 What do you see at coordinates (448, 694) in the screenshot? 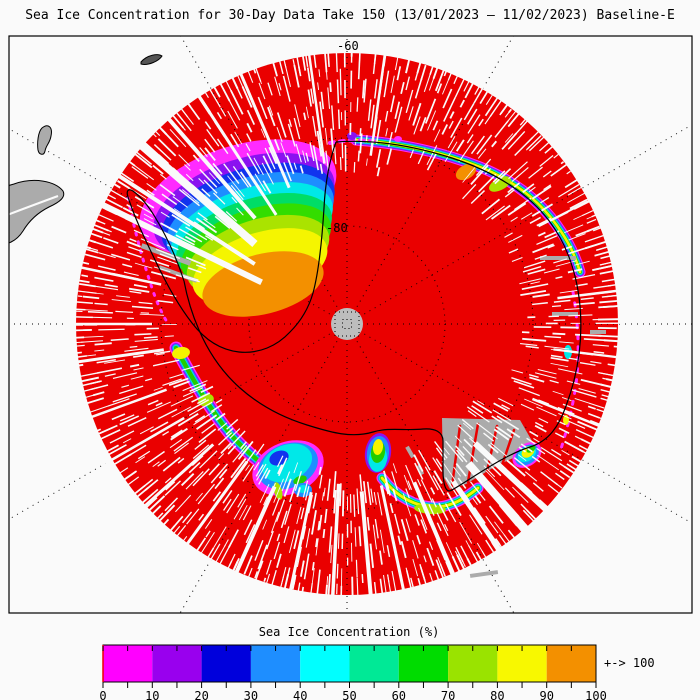
I see `colorbar-tick-label: 70` at bounding box center [448, 694].